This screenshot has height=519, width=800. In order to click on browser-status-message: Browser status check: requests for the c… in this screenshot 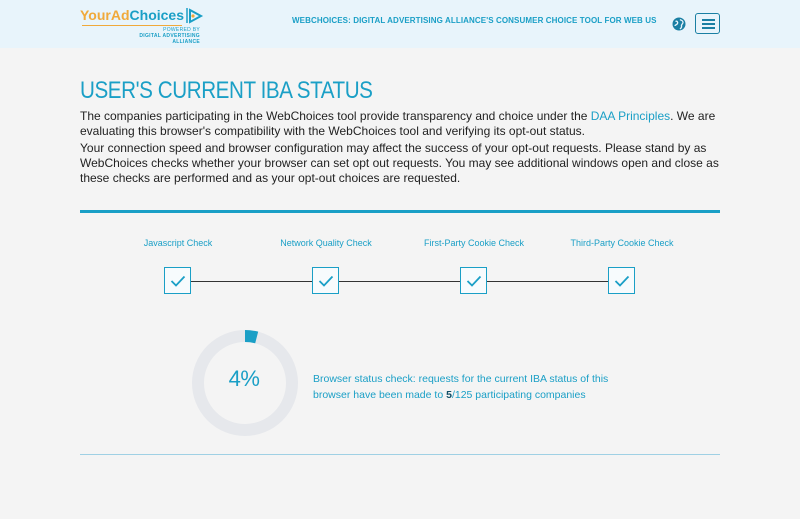, I will do `click(461, 387)`.